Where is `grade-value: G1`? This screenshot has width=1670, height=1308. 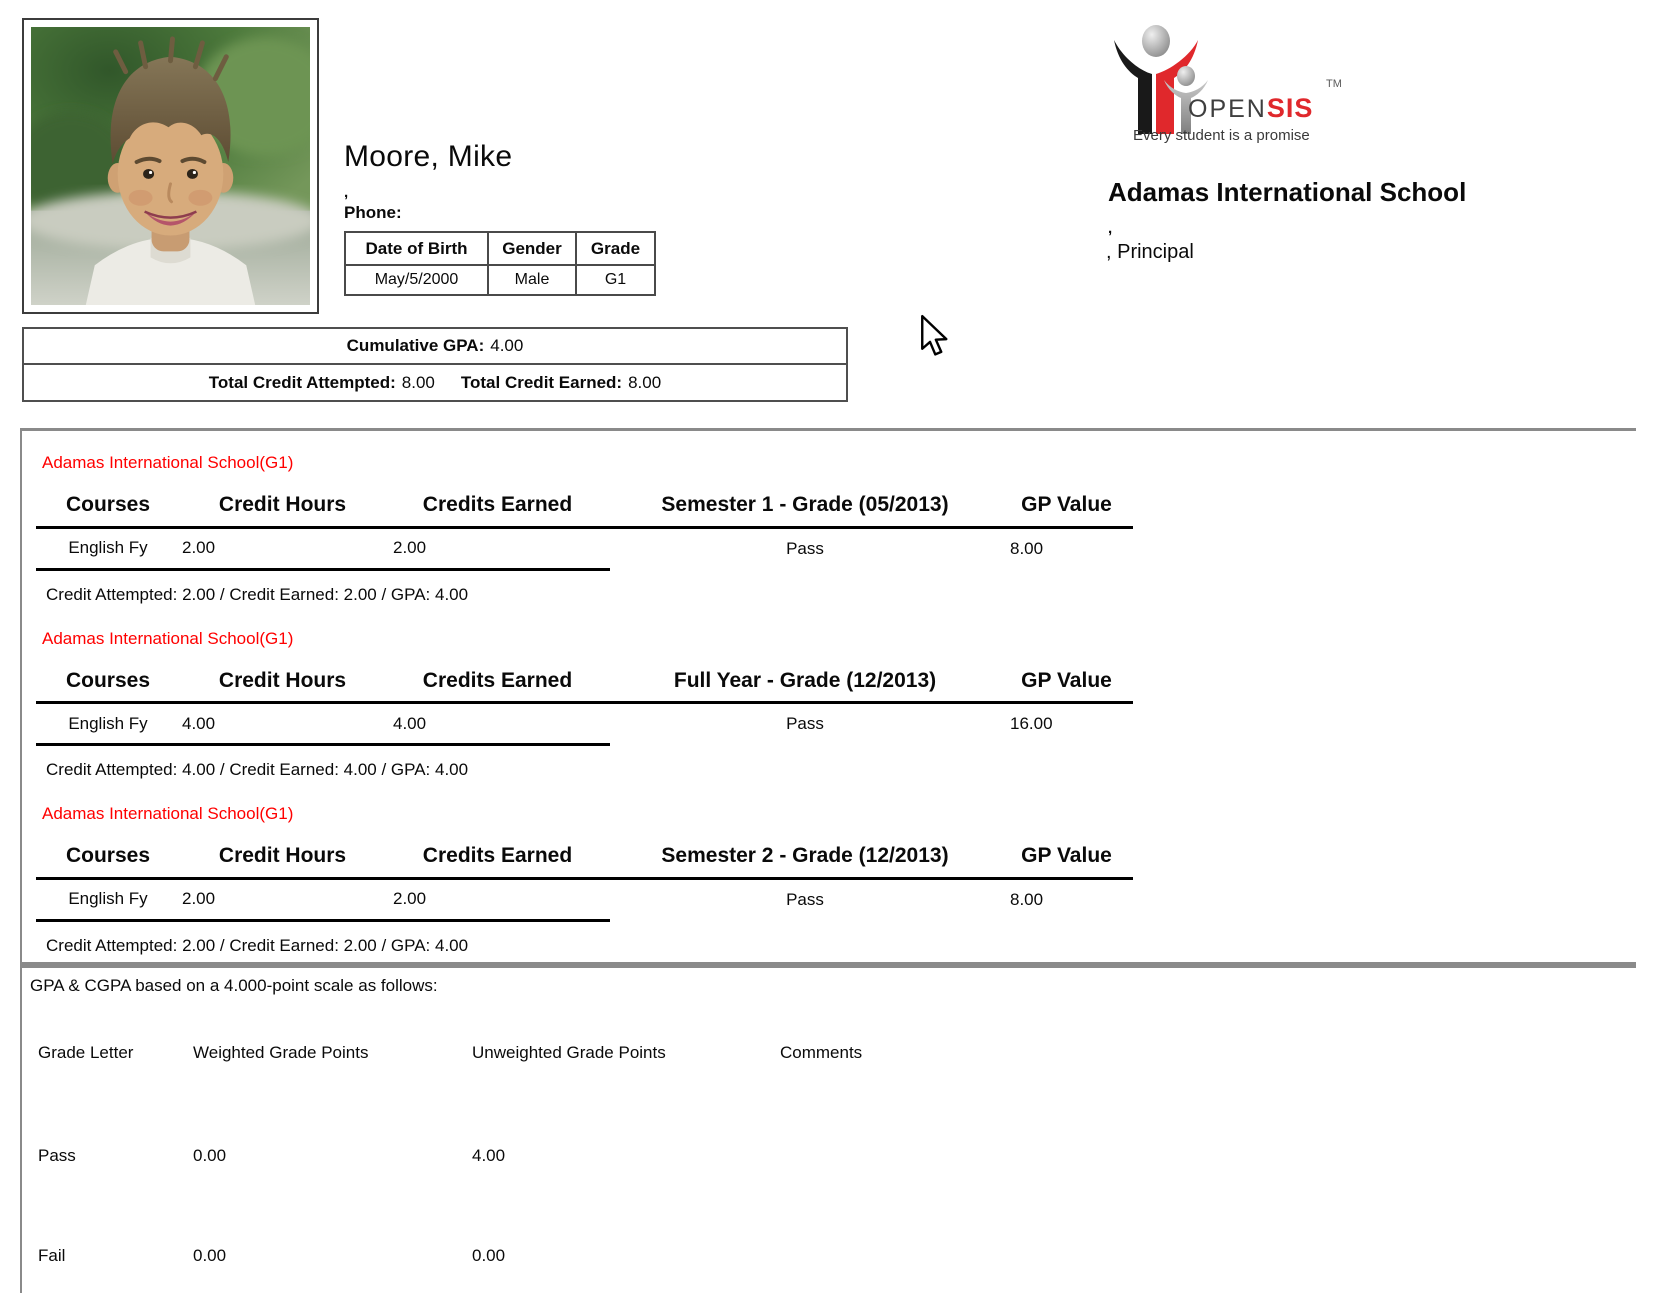 grade-value: G1 is located at coordinates (615, 280).